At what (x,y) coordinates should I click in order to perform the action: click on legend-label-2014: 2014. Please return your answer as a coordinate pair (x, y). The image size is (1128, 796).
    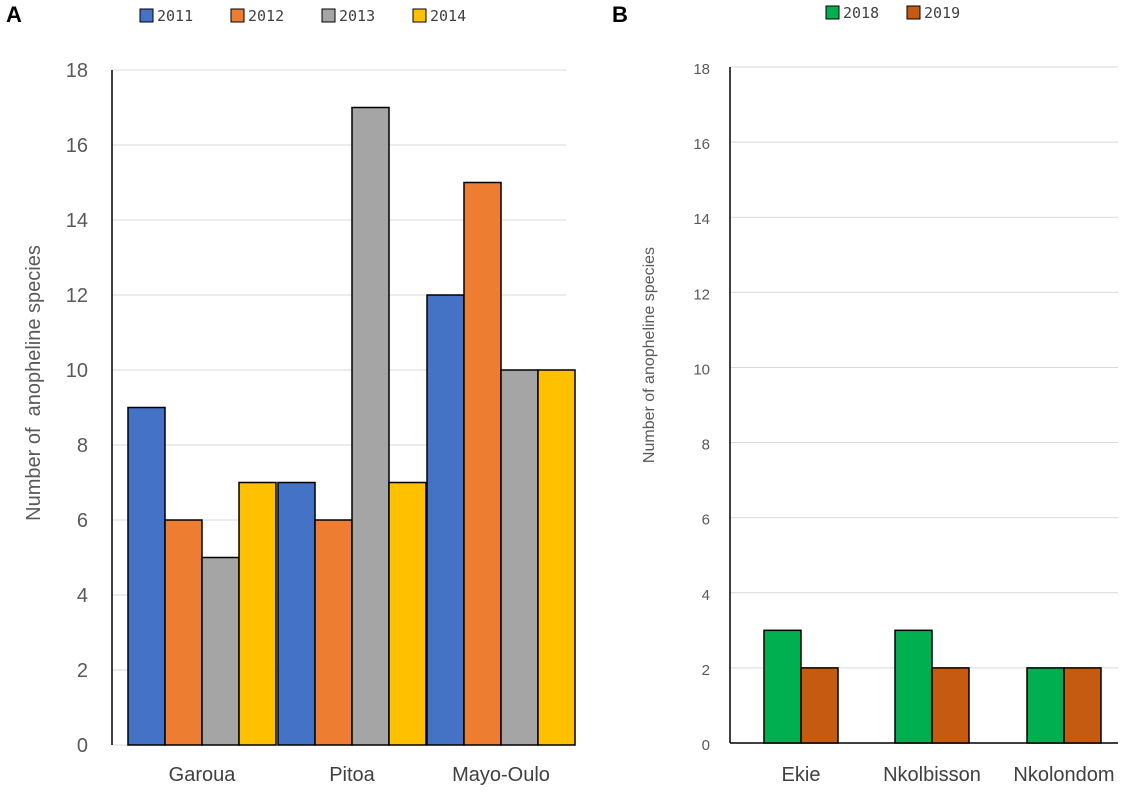
    Looking at the image, I should click on (448, 16).